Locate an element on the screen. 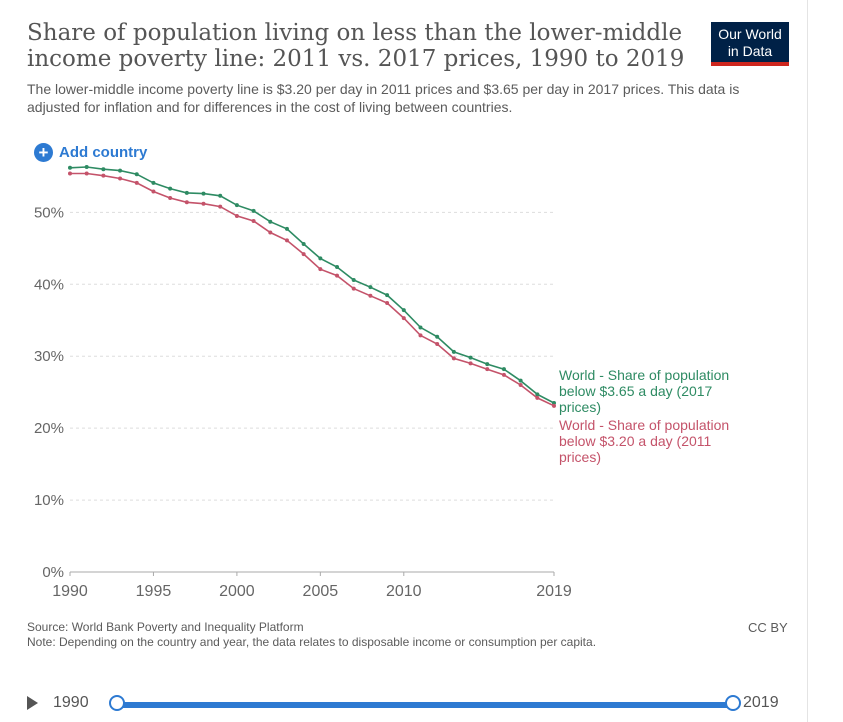  timeline-track is located at coordinates (425, 705).